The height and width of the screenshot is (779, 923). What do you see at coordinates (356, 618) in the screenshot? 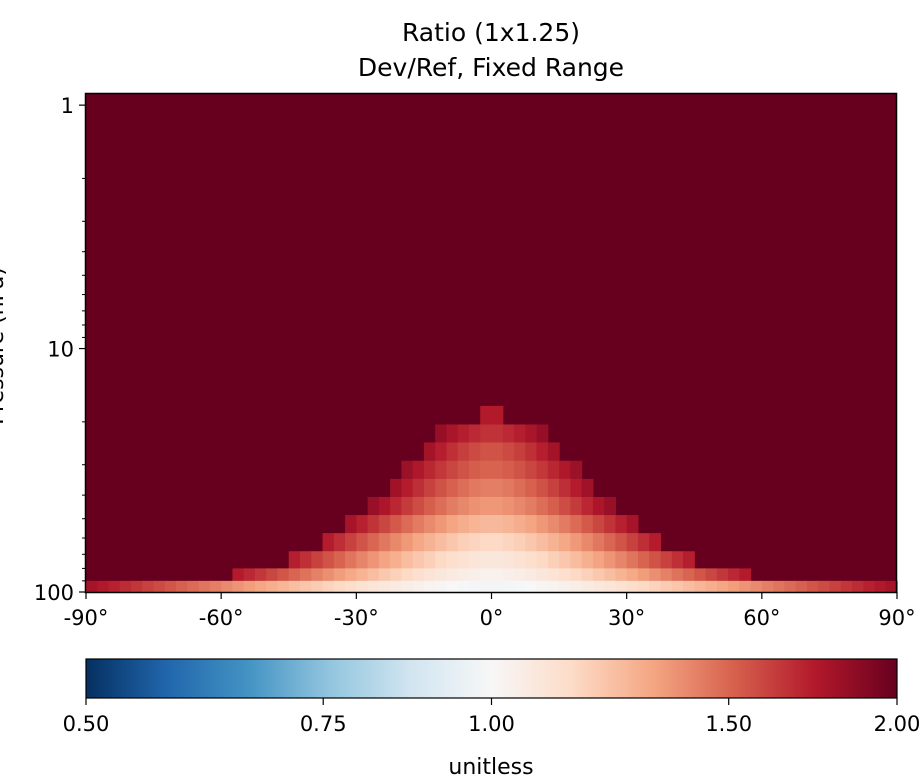
I see `x-tick-label: -30°` at bounding box center [356, 618].